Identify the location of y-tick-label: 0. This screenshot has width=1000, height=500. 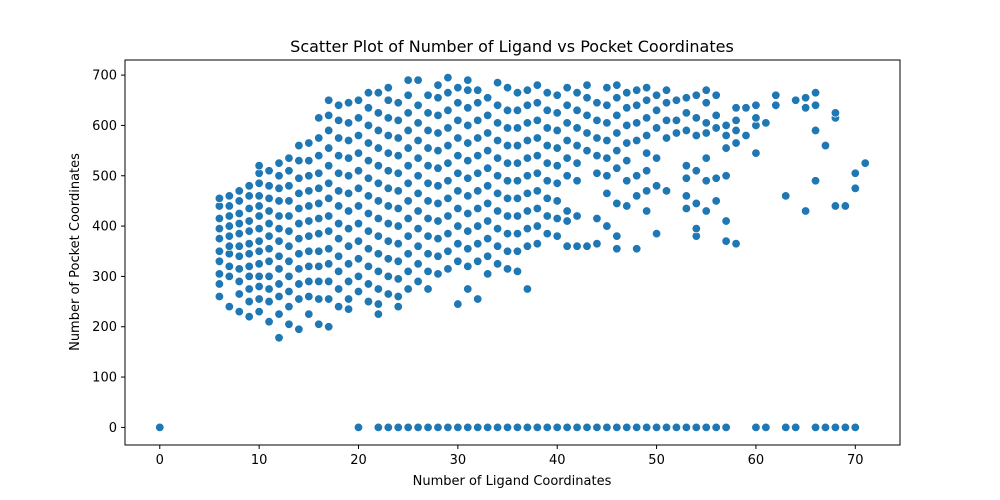
(113, 428).